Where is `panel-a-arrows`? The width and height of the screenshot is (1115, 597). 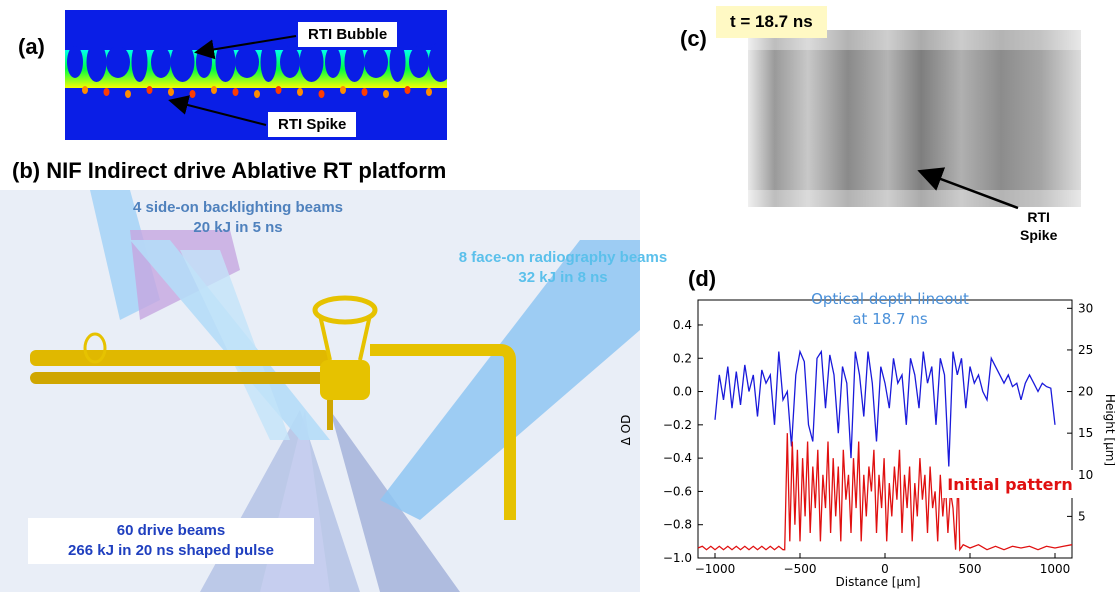 panel-a-arrows is located at coordinates (232, 80).